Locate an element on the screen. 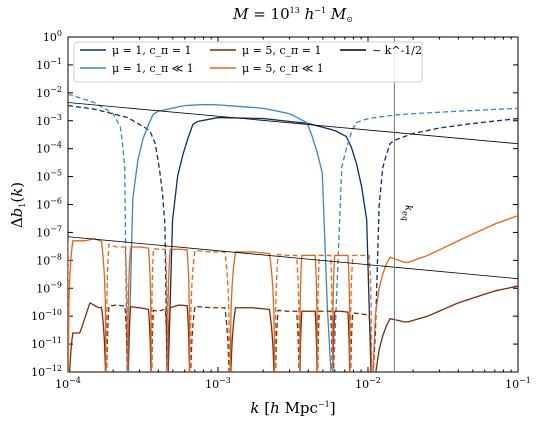 The height and width of the screenshot is (426, 539). y-tick-label: 10⁻³ is located at coordinates (49, 120).